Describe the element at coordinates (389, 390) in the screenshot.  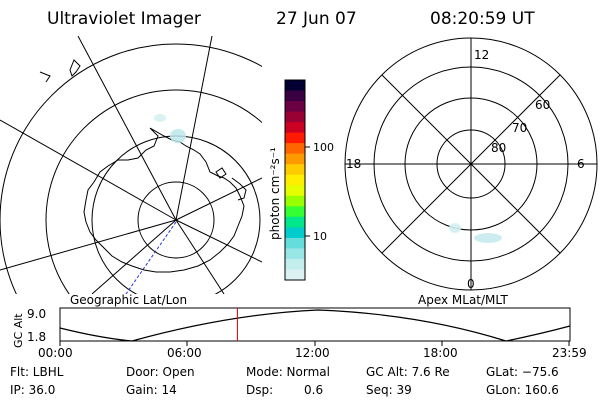
I see `status-seq: Seq: 39` at that location.